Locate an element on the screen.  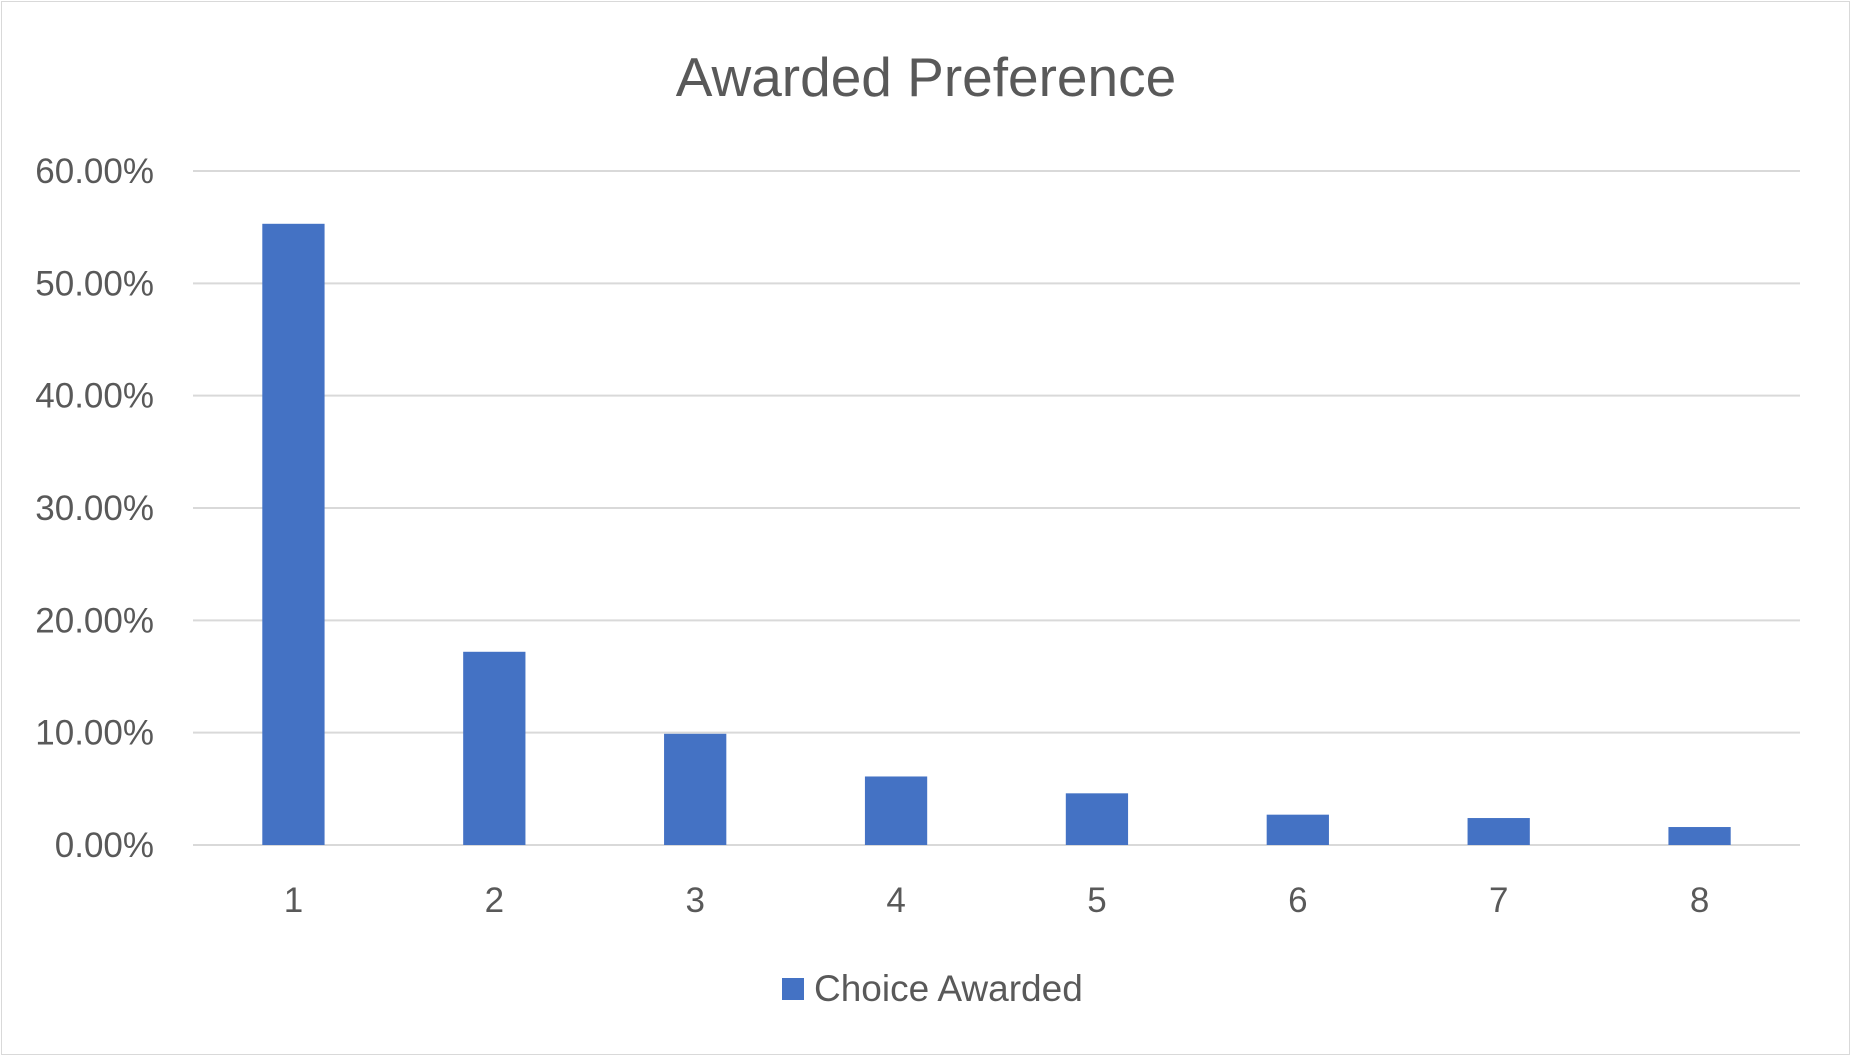
y-tick-label: 60.00% is located at coordinates (94, 171).